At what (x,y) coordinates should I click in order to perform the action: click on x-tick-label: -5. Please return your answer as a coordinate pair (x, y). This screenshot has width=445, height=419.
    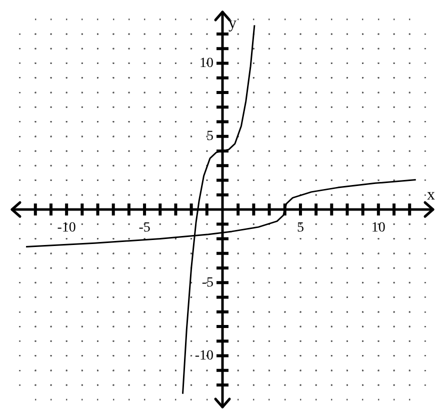
    Looking at the image, I should click on (144, 228).